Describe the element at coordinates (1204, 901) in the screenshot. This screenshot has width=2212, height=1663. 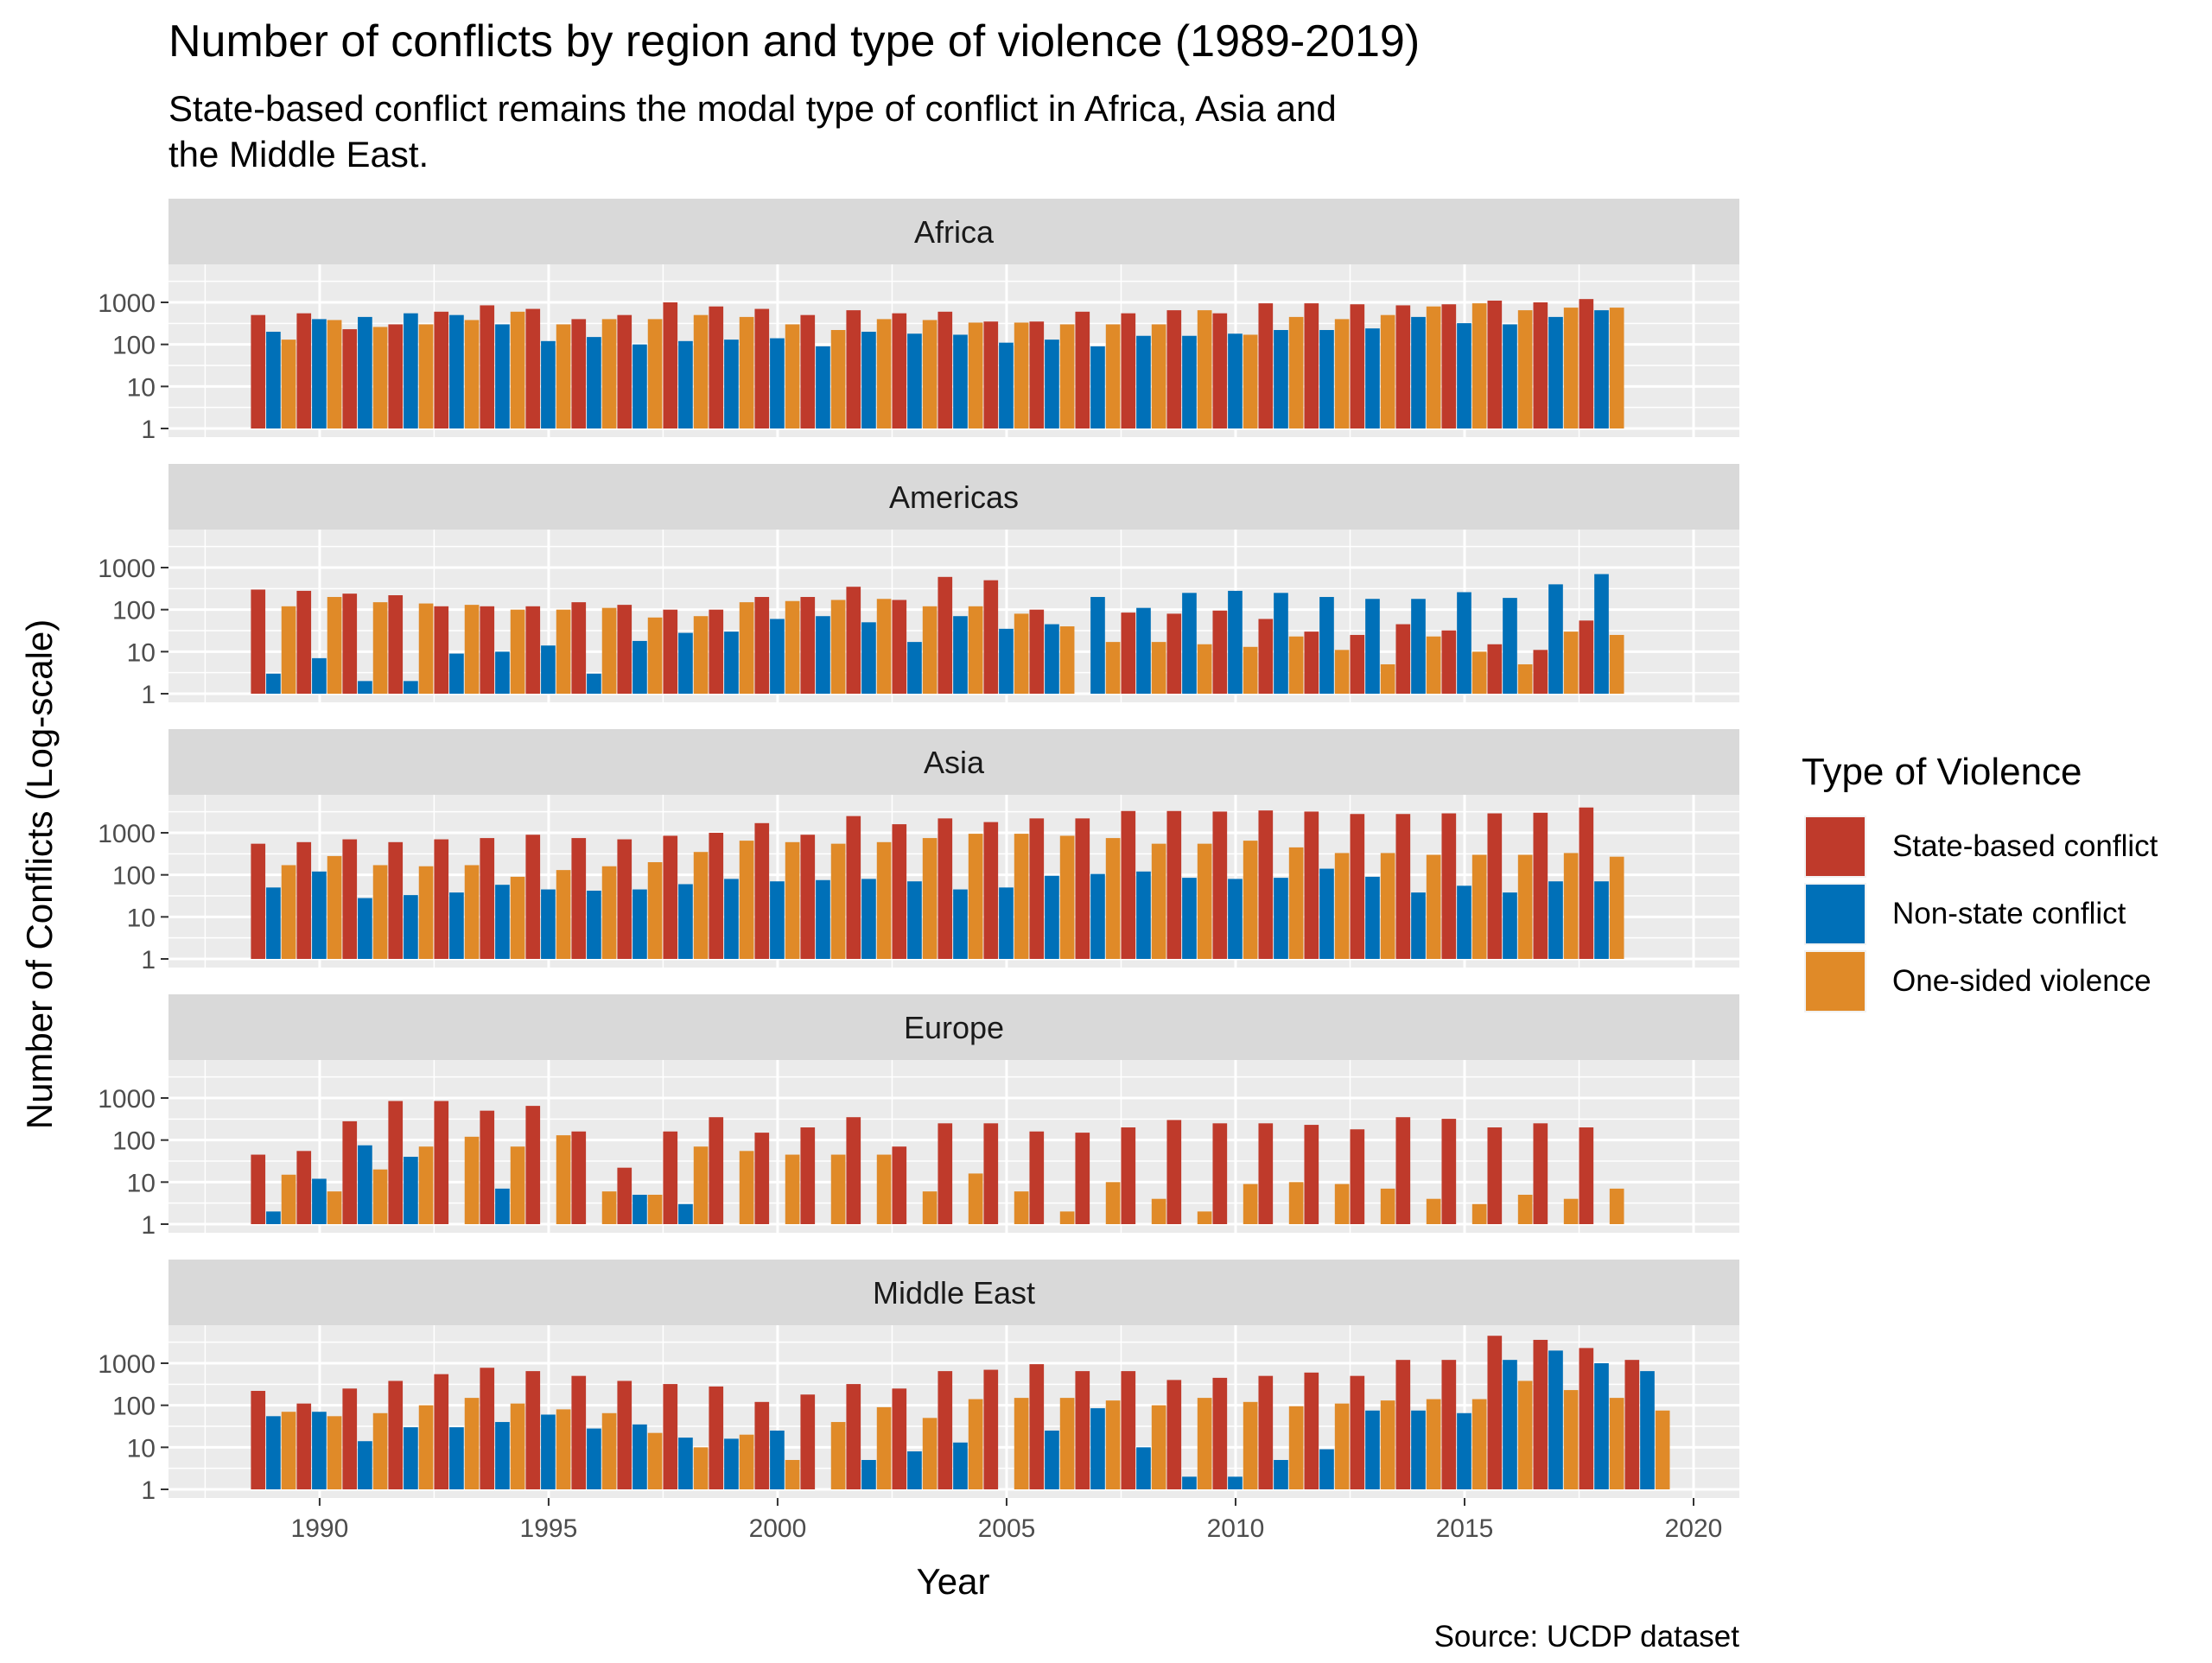
I see `bar-one-sided-violence-2009` at that location.